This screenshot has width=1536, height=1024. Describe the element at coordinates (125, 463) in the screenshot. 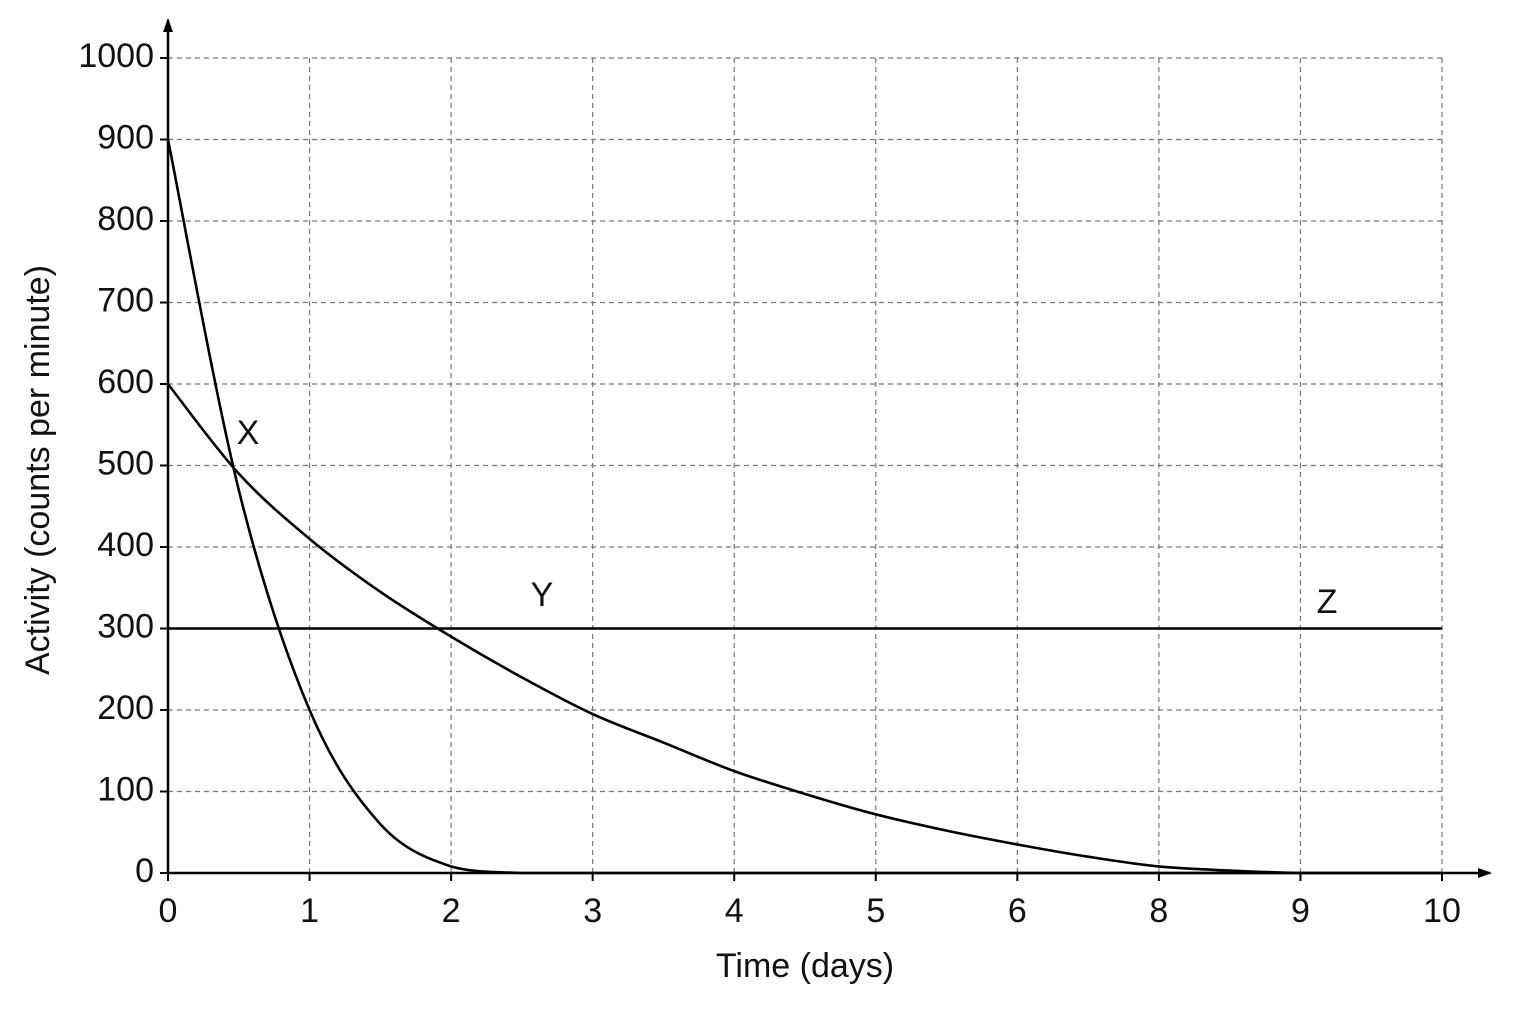

I see `y-tick-label: 500` at that location.